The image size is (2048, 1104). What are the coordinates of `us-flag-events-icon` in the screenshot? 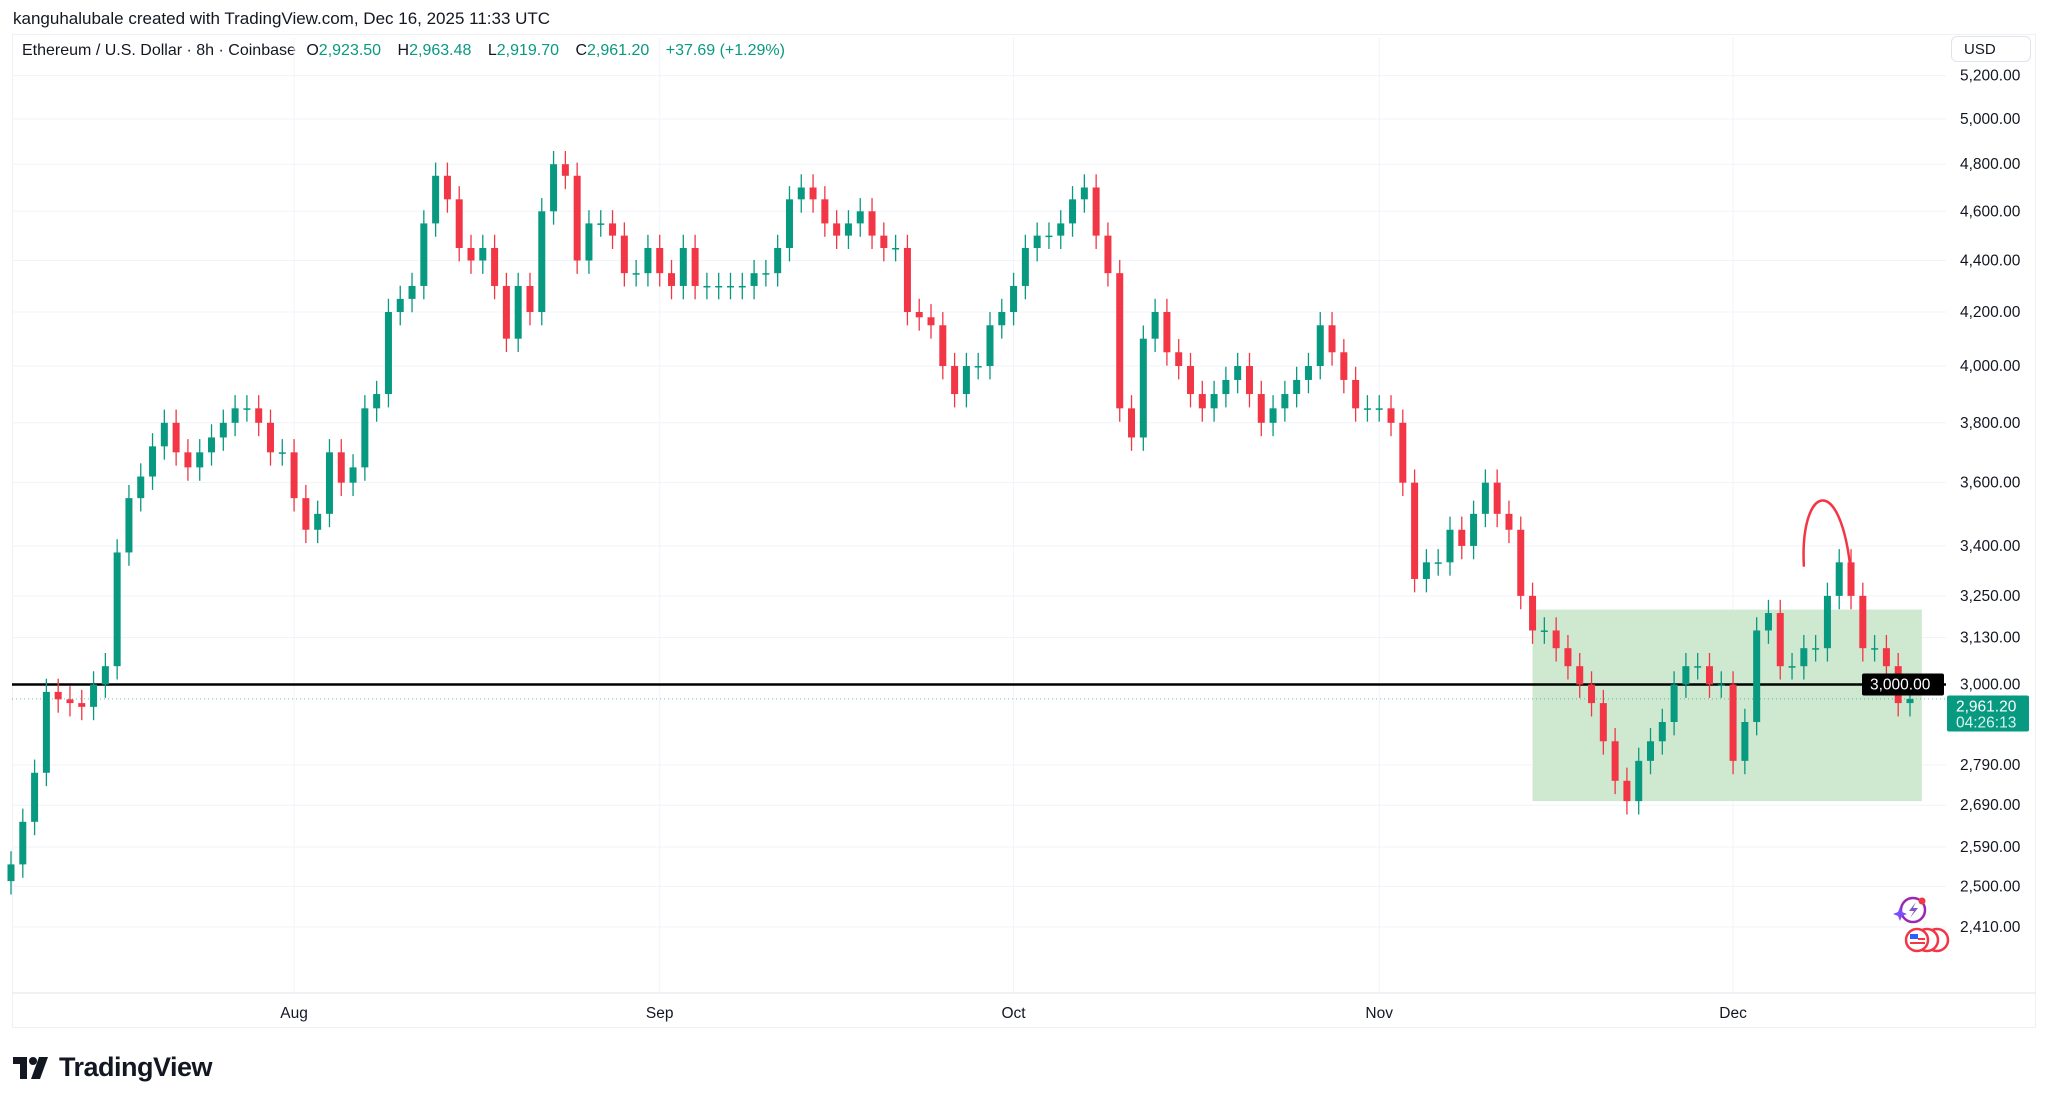 It's located at (1927, 940).